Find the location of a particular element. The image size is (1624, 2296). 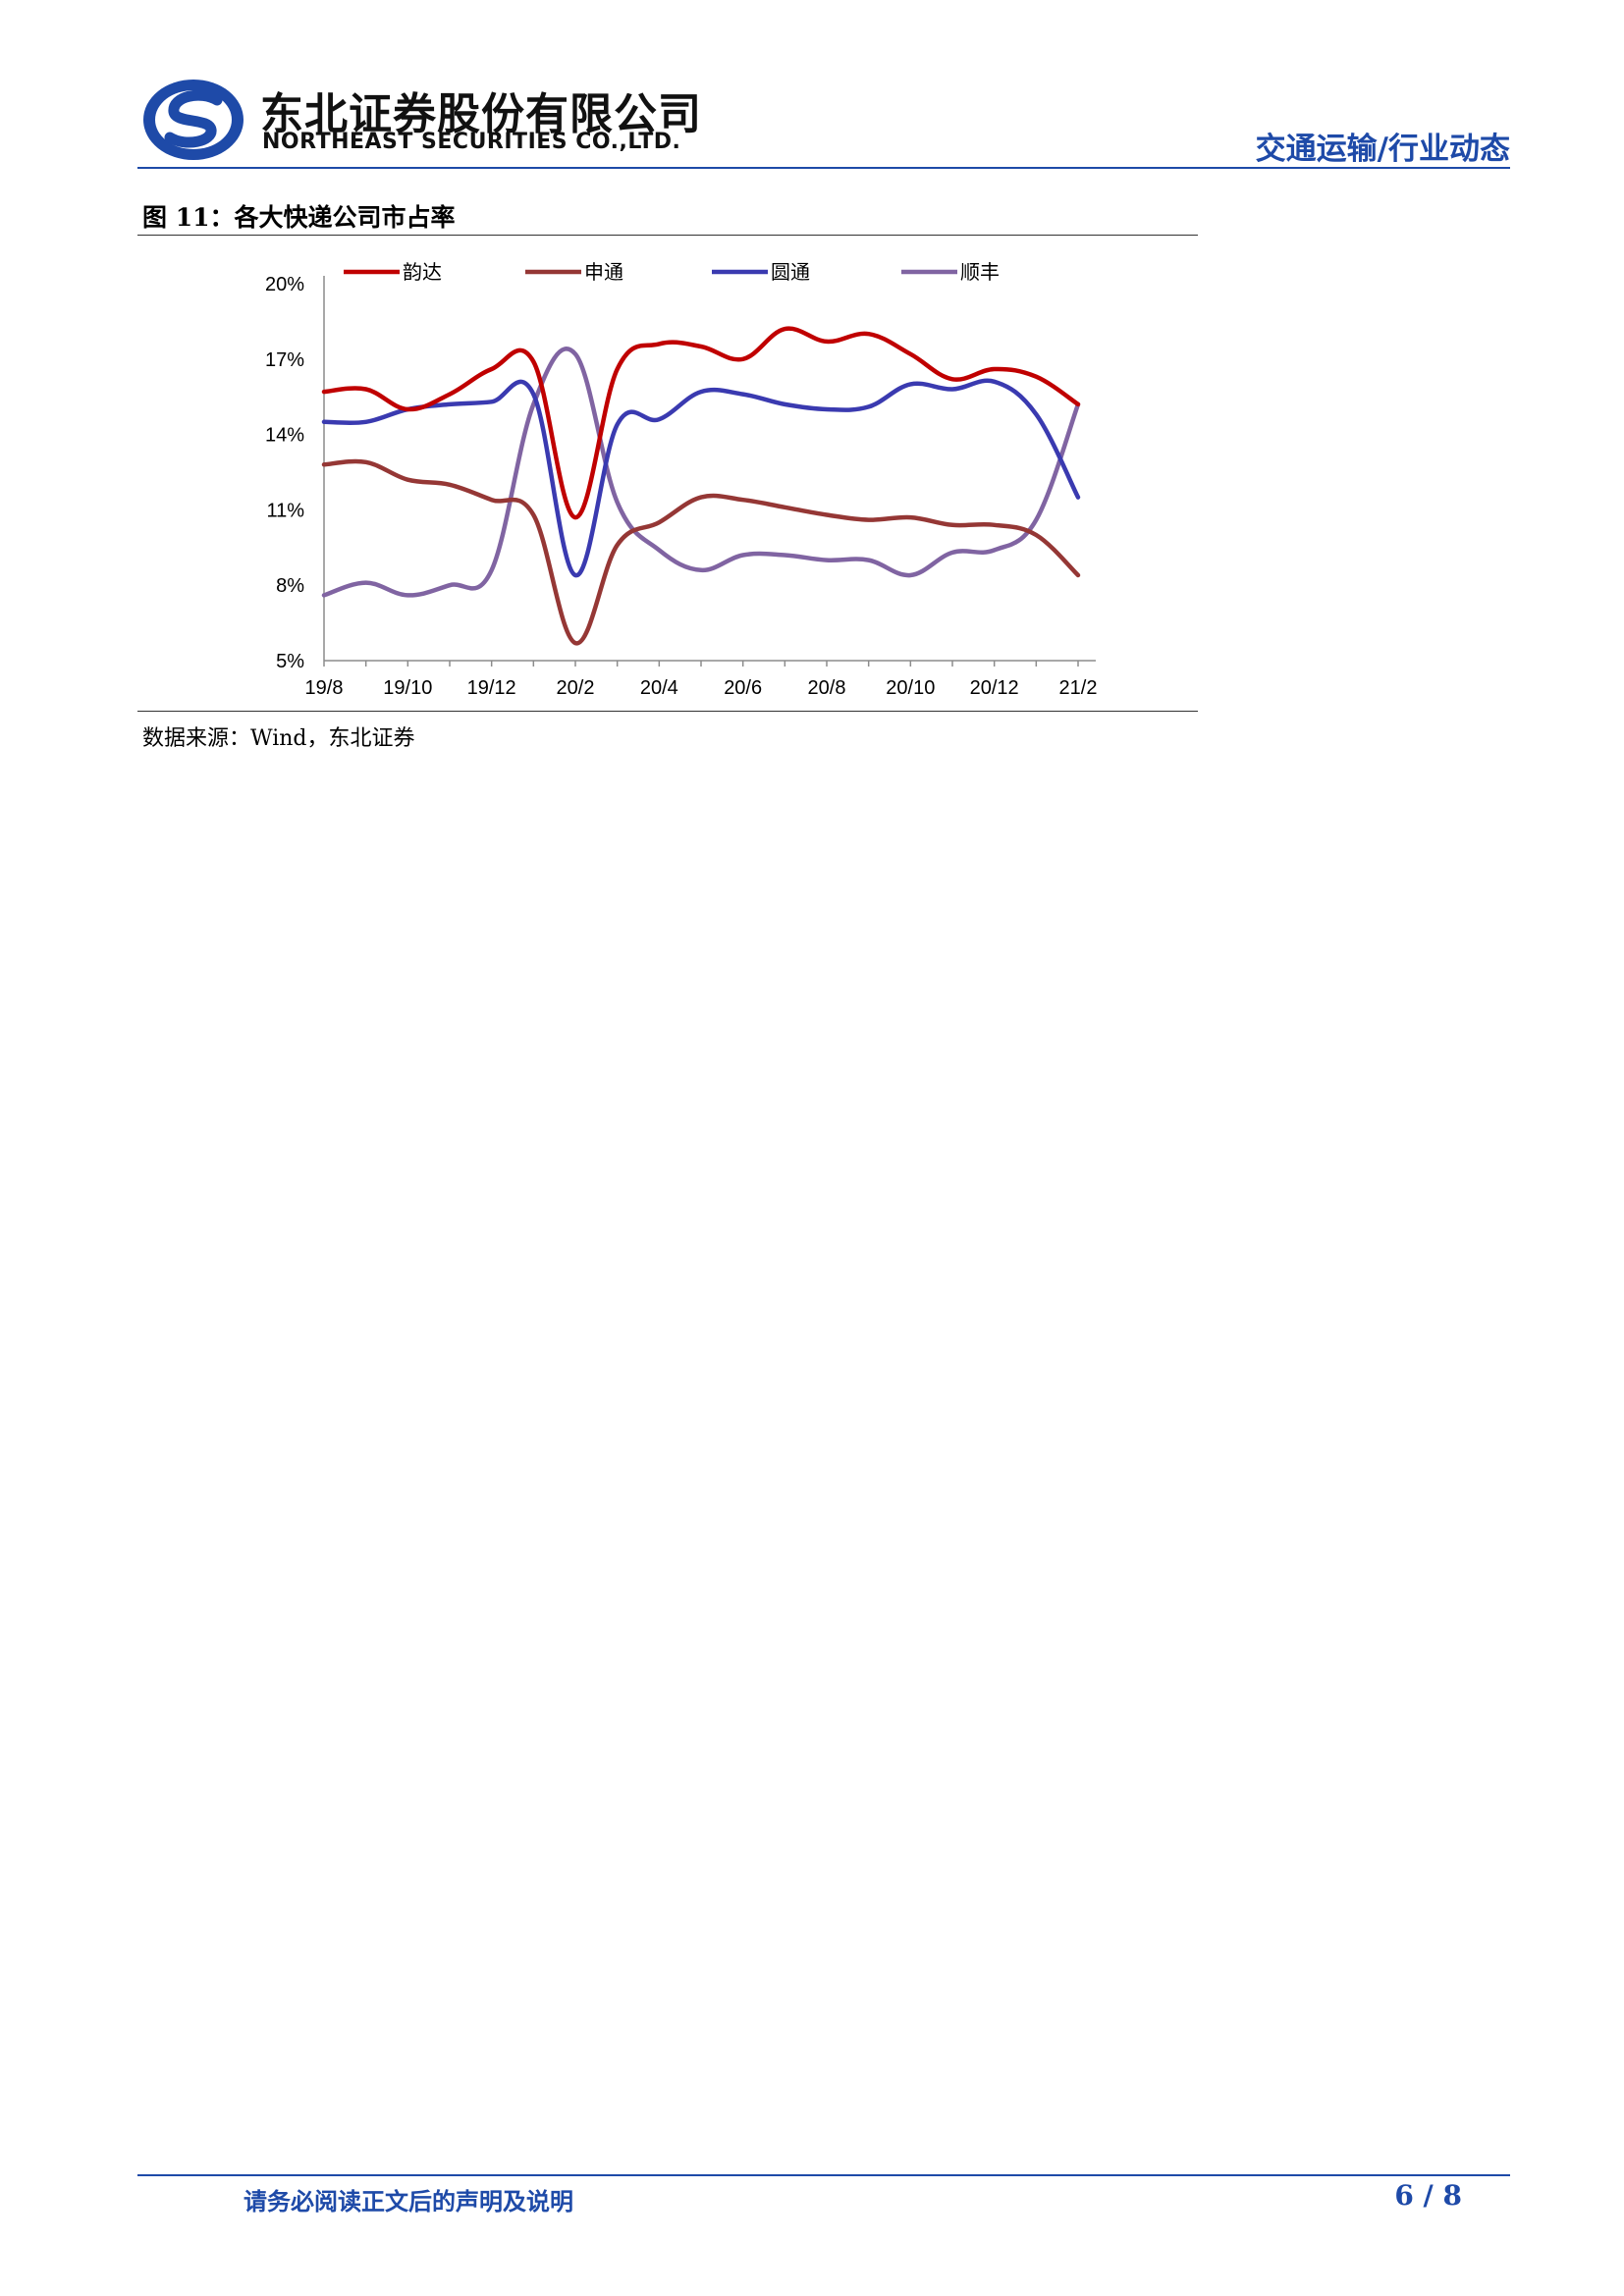

x-tick-label: 21/2 is located at coordinates (1078, 688).